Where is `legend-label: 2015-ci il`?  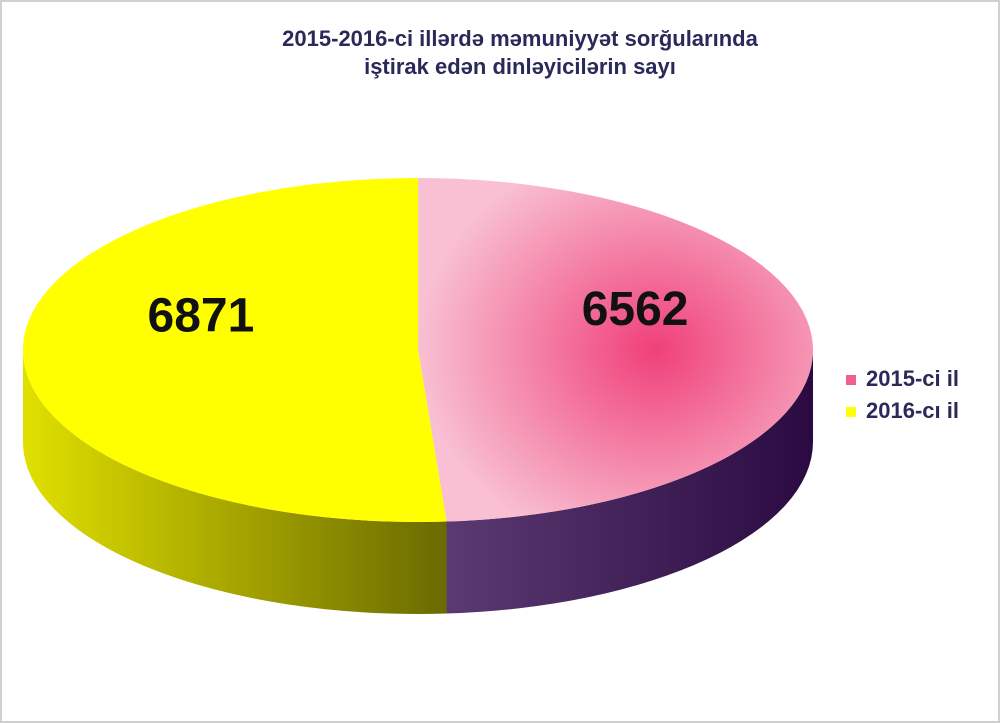 legend-label: 2015-ci il is located at coordinates (912, 378).